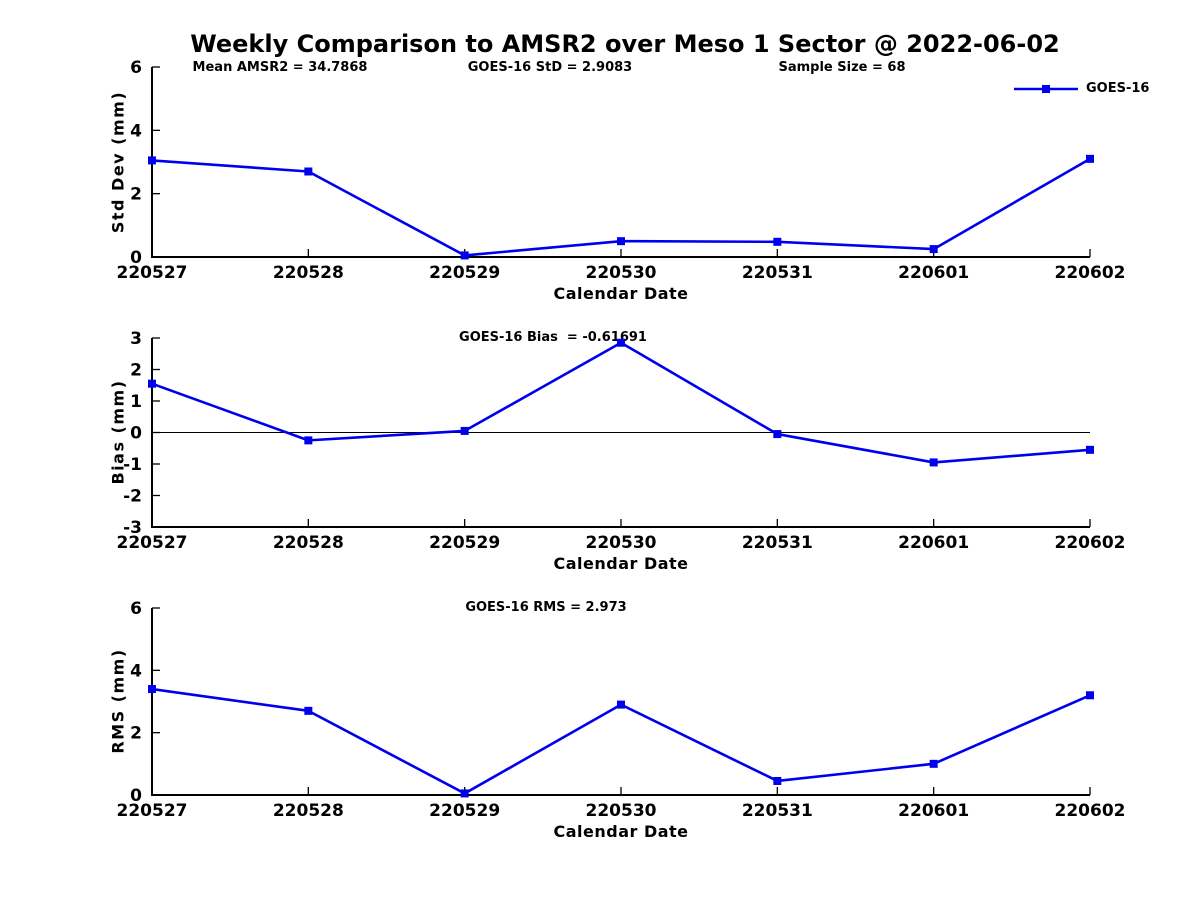  Describe the element at coordinates (1081, 88) in the screenshot. I see `legend: GOES-16` at that location.